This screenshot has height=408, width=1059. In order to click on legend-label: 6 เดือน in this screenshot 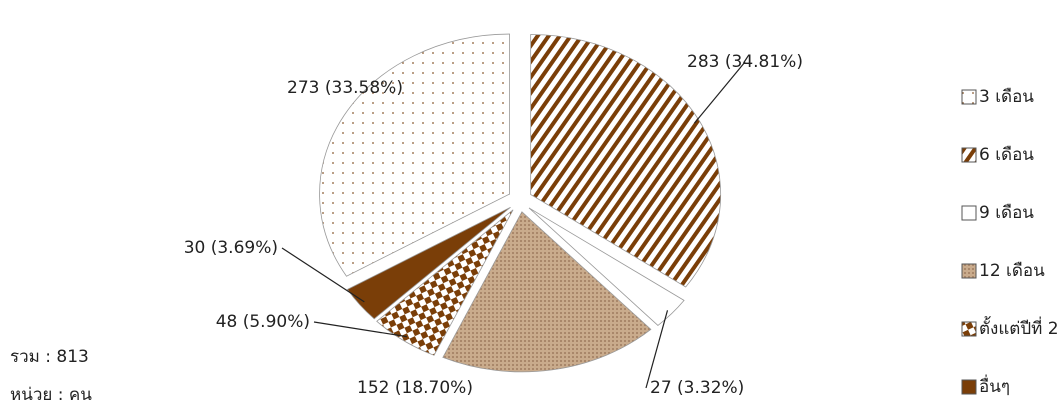, I will do `click(1006, 155)`.